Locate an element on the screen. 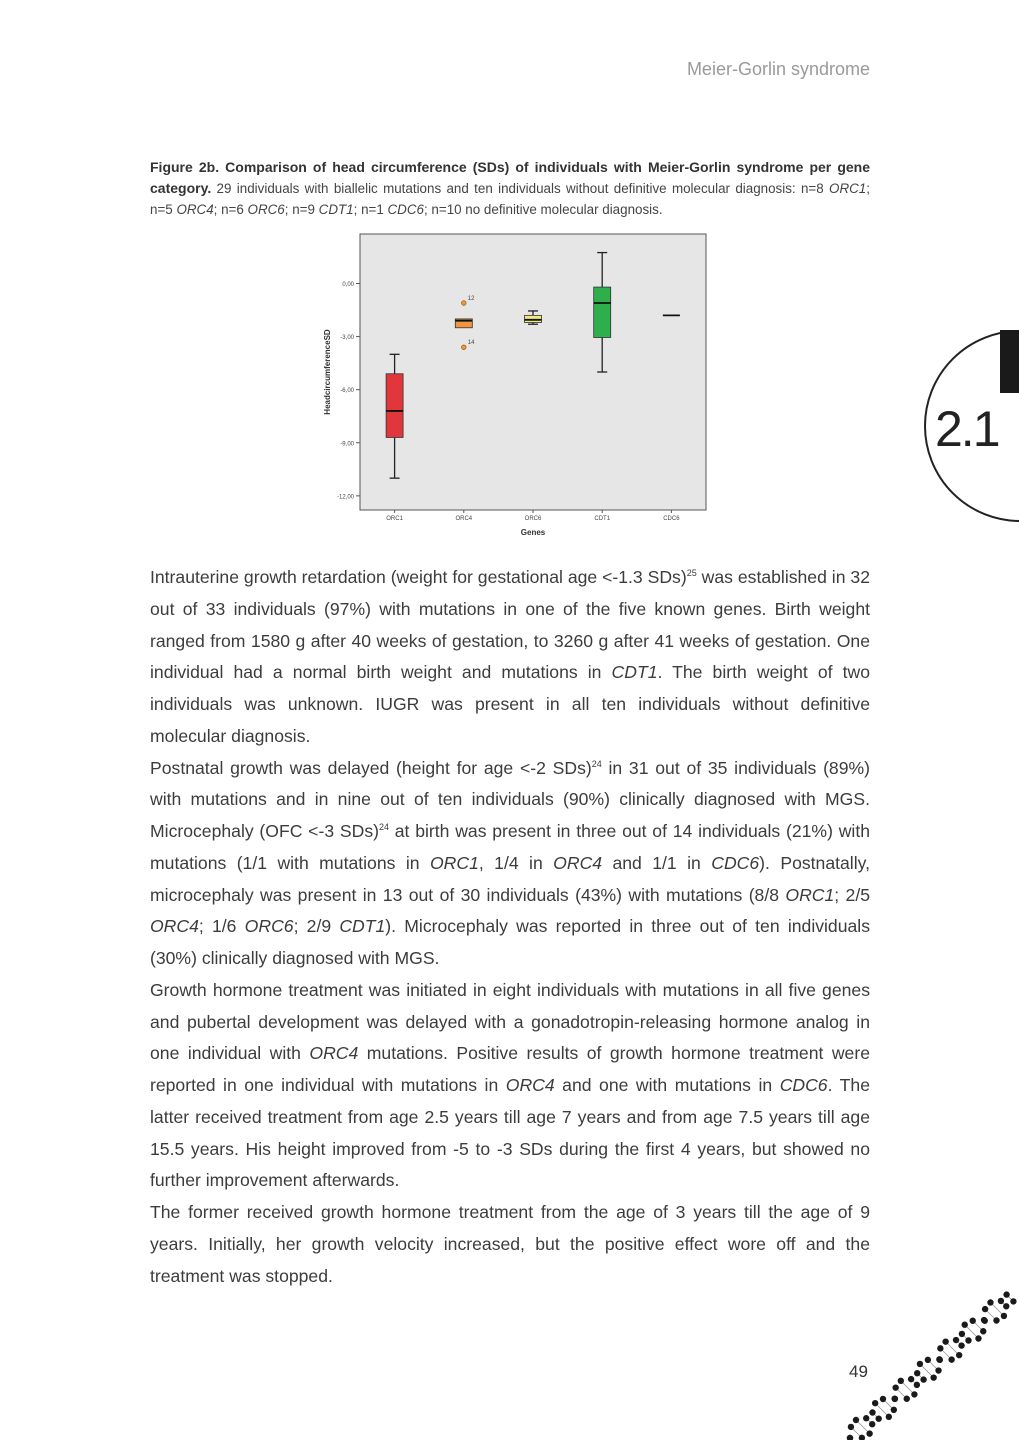  dna-helix-icon is located at coordinates (931, 1365).